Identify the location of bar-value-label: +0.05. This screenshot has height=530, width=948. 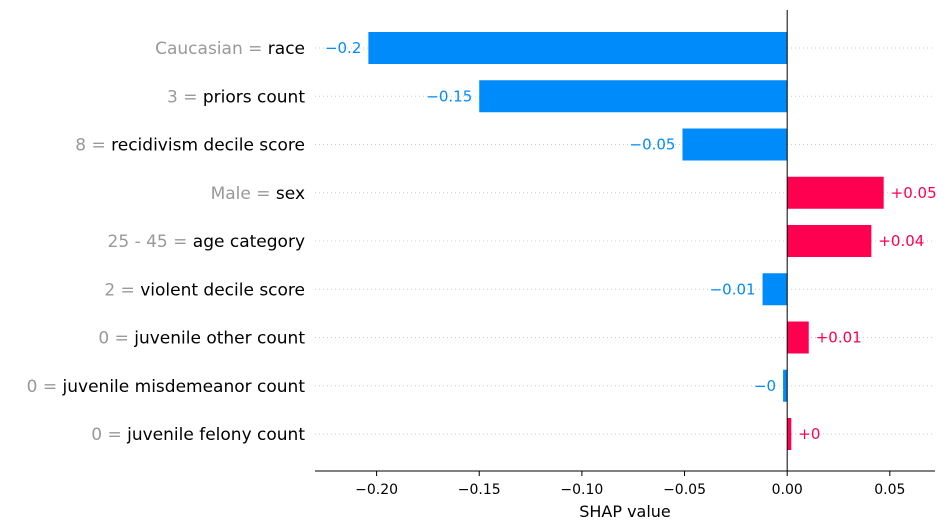
(914, 193).